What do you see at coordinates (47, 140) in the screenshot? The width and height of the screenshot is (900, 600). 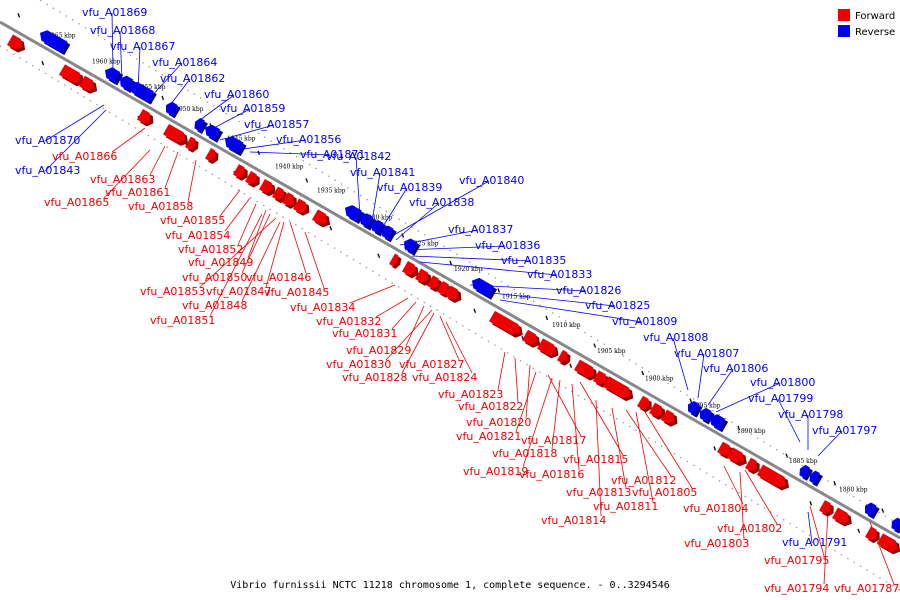 I see `gene-label-reverse: vfu_A01870` at bounding box center [47, 140].